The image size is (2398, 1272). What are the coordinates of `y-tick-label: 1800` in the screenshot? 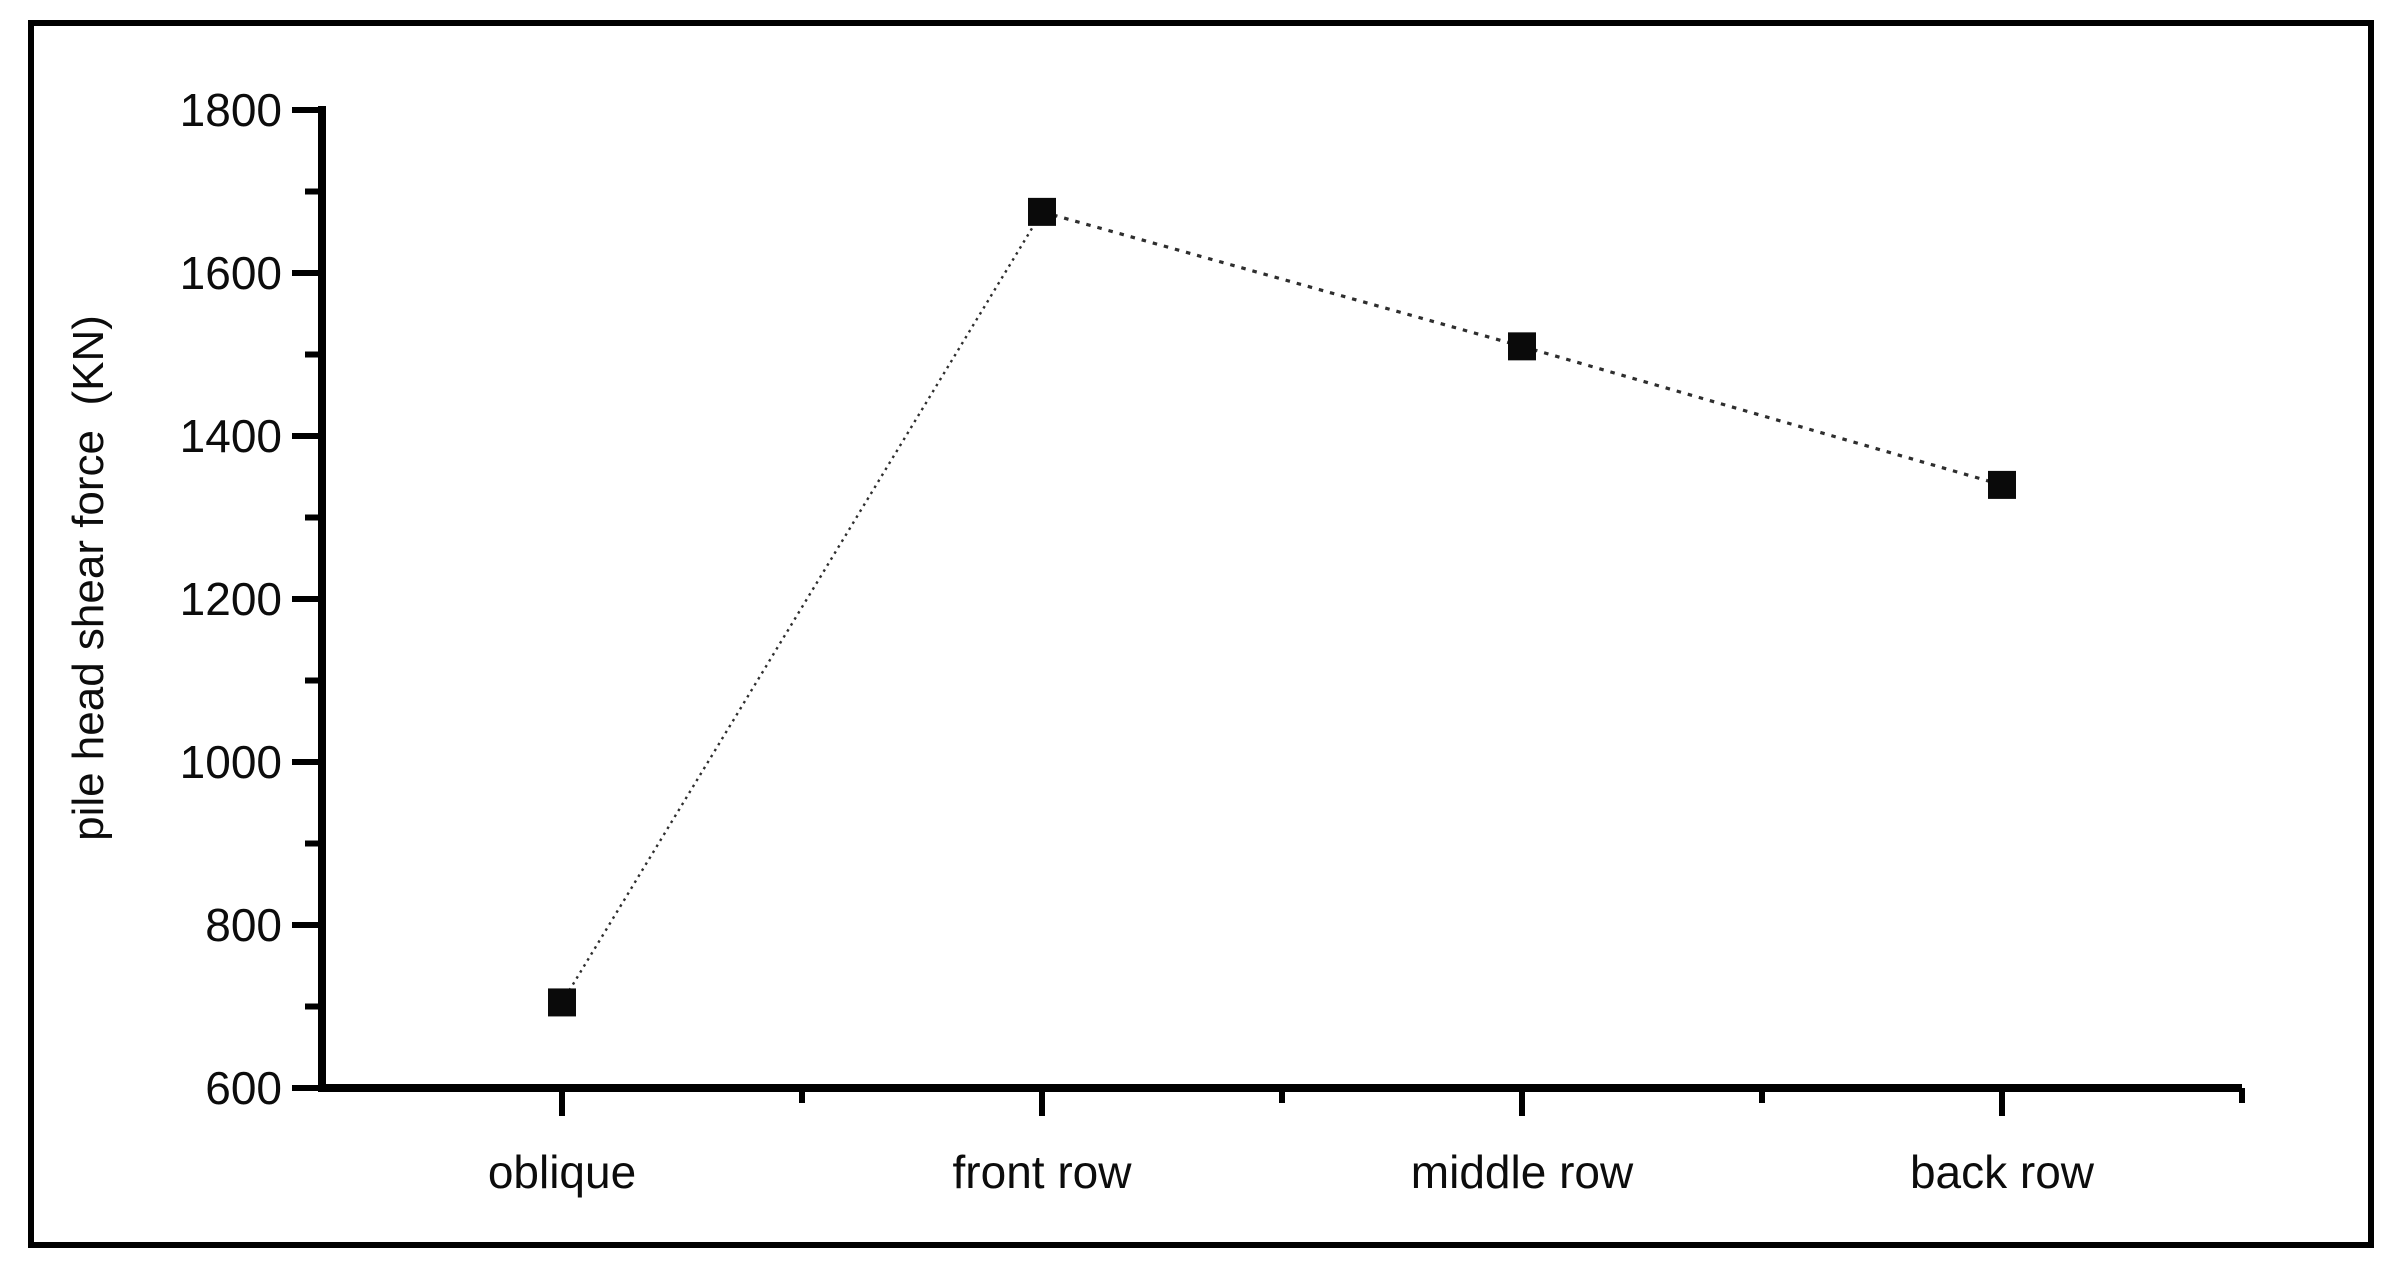 It's located at (231, 110).